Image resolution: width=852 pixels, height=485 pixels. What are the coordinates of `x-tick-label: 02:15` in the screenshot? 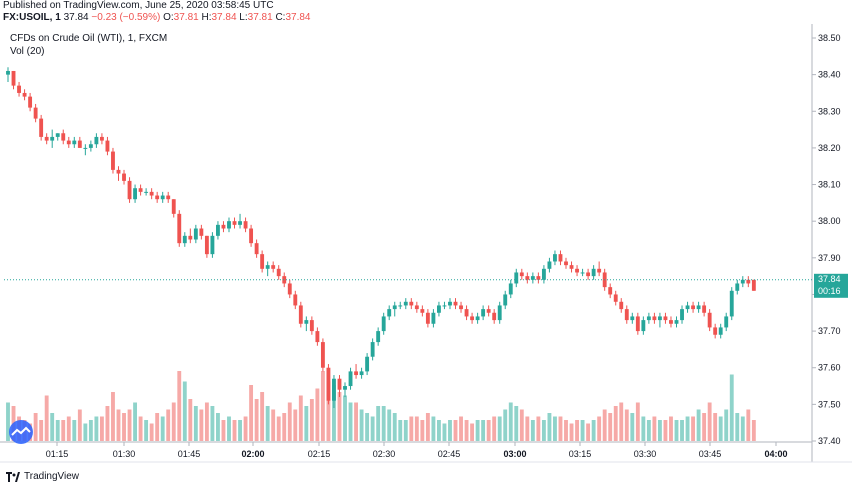 It's located at (319, 454).